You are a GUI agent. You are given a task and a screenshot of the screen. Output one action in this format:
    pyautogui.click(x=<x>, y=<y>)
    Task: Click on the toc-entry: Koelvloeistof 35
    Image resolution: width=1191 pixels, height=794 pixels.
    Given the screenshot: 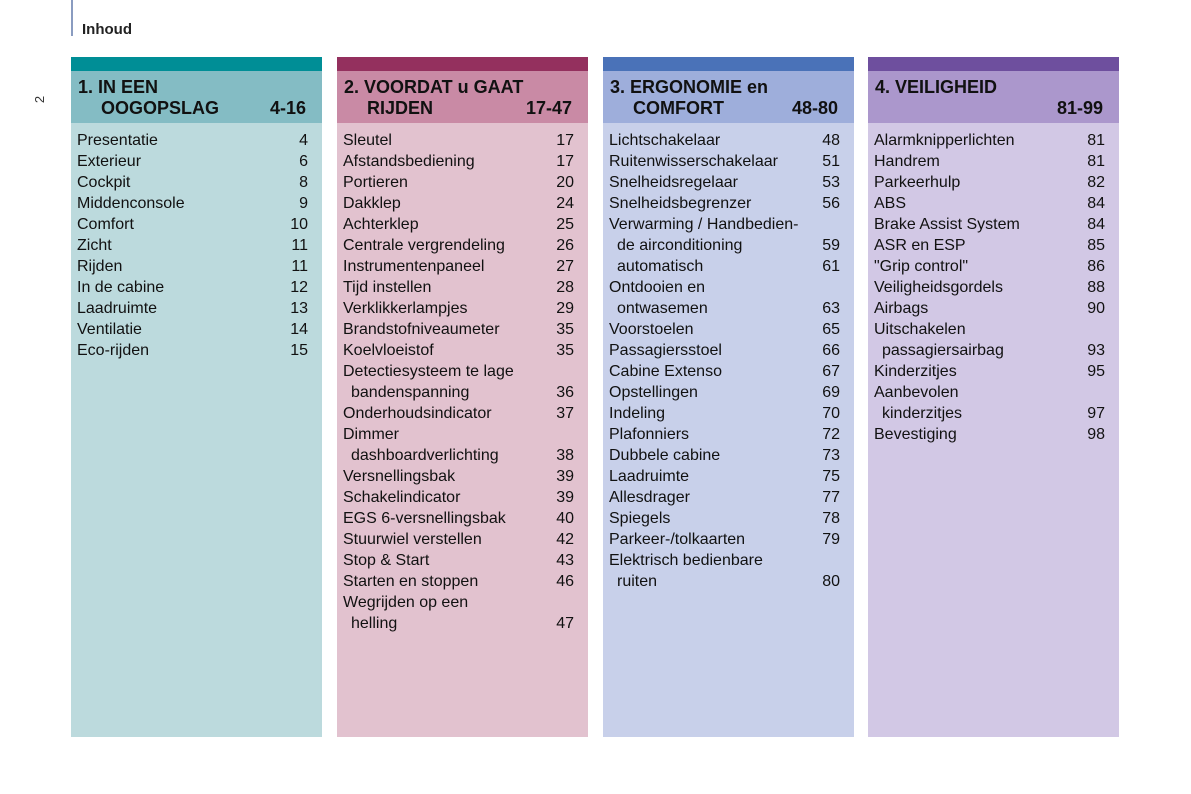 What is the action you would take?
    pyautogui.click(x=462, y=350)
    